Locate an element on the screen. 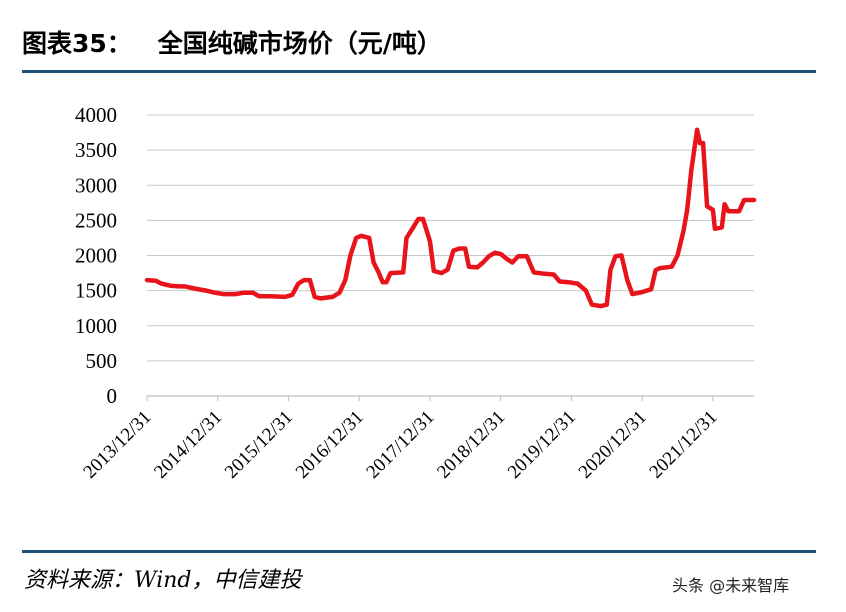 This screenshot has width=846, height=612. top-rule is located at coordinates (419, 71).